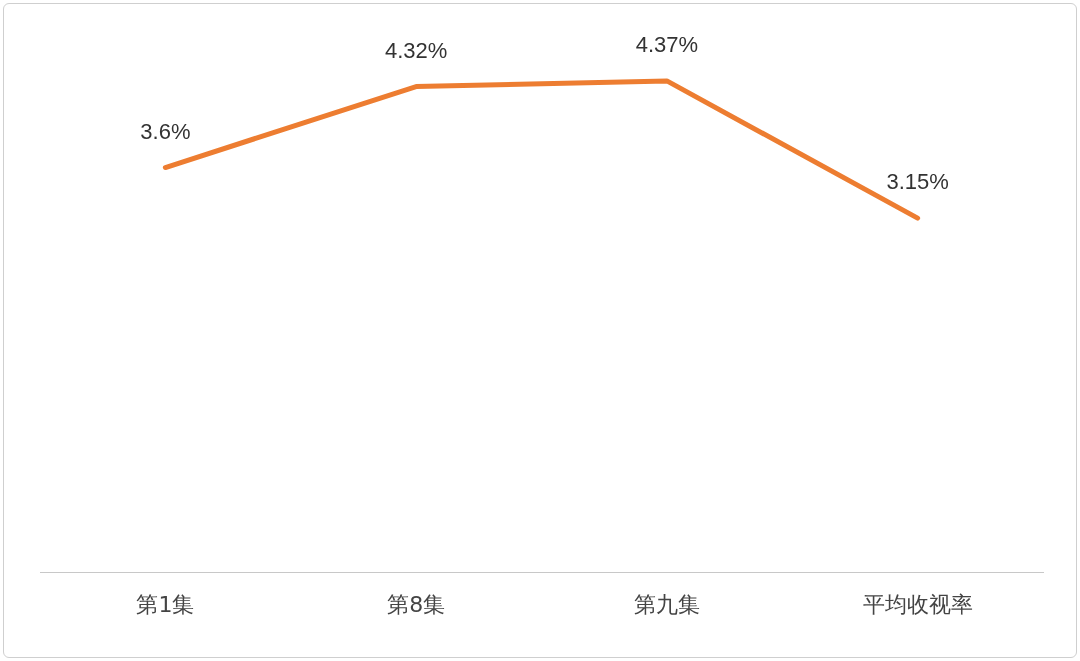 This screenshot has height=661, width=1080. Describe the element at coordinates (165, 604) in the screenshot. I see `x-tick-label: 第1集` at that location.